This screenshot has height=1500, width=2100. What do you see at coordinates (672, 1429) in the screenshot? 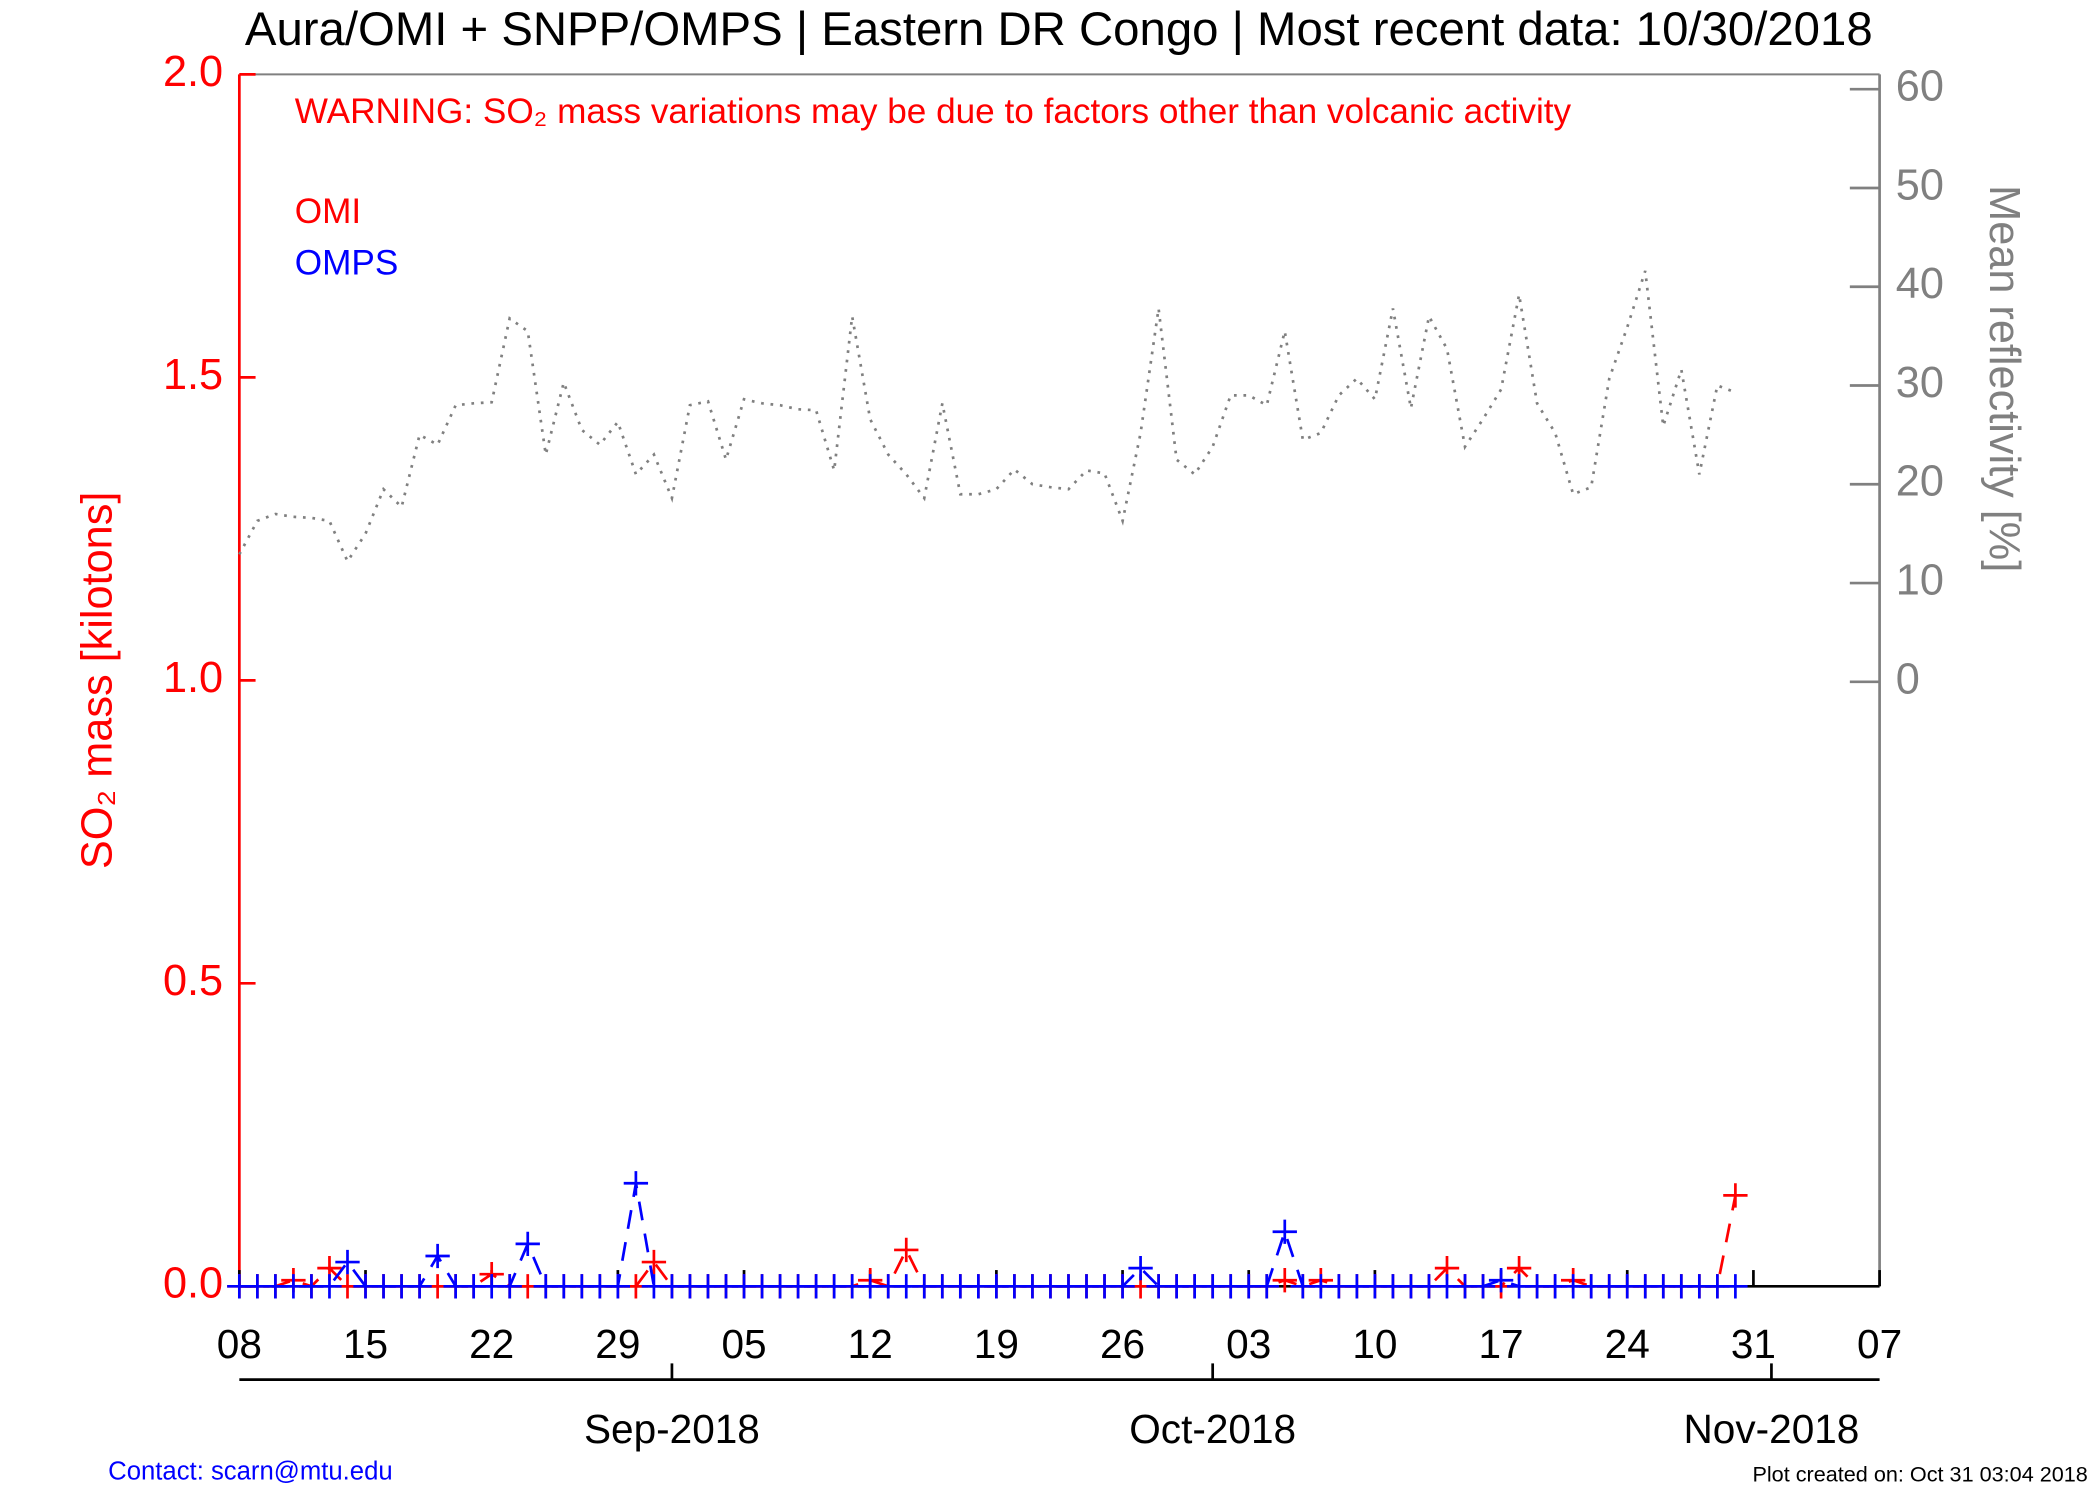
I see `month-tick-label: Sep-2018` at bounding box center [672, 1429].